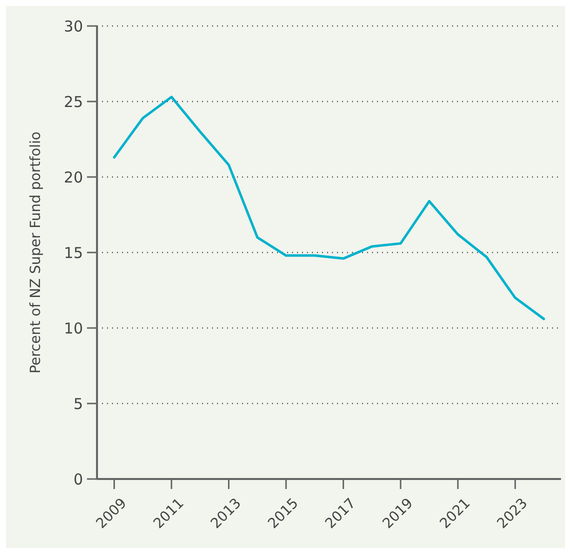 The width and height of the screenshot is (571, 554). Describe the element at coordinates (73, 177) in the screenshot. I see `y-tick-label: 20` at that location.